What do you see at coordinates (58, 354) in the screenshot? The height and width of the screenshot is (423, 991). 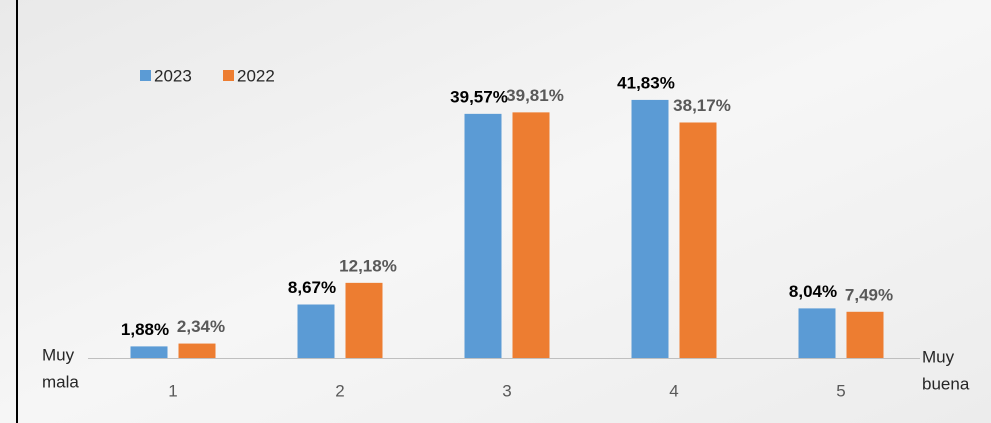 I see `axis-start-label: Muy` at bounding box center [58, 354].